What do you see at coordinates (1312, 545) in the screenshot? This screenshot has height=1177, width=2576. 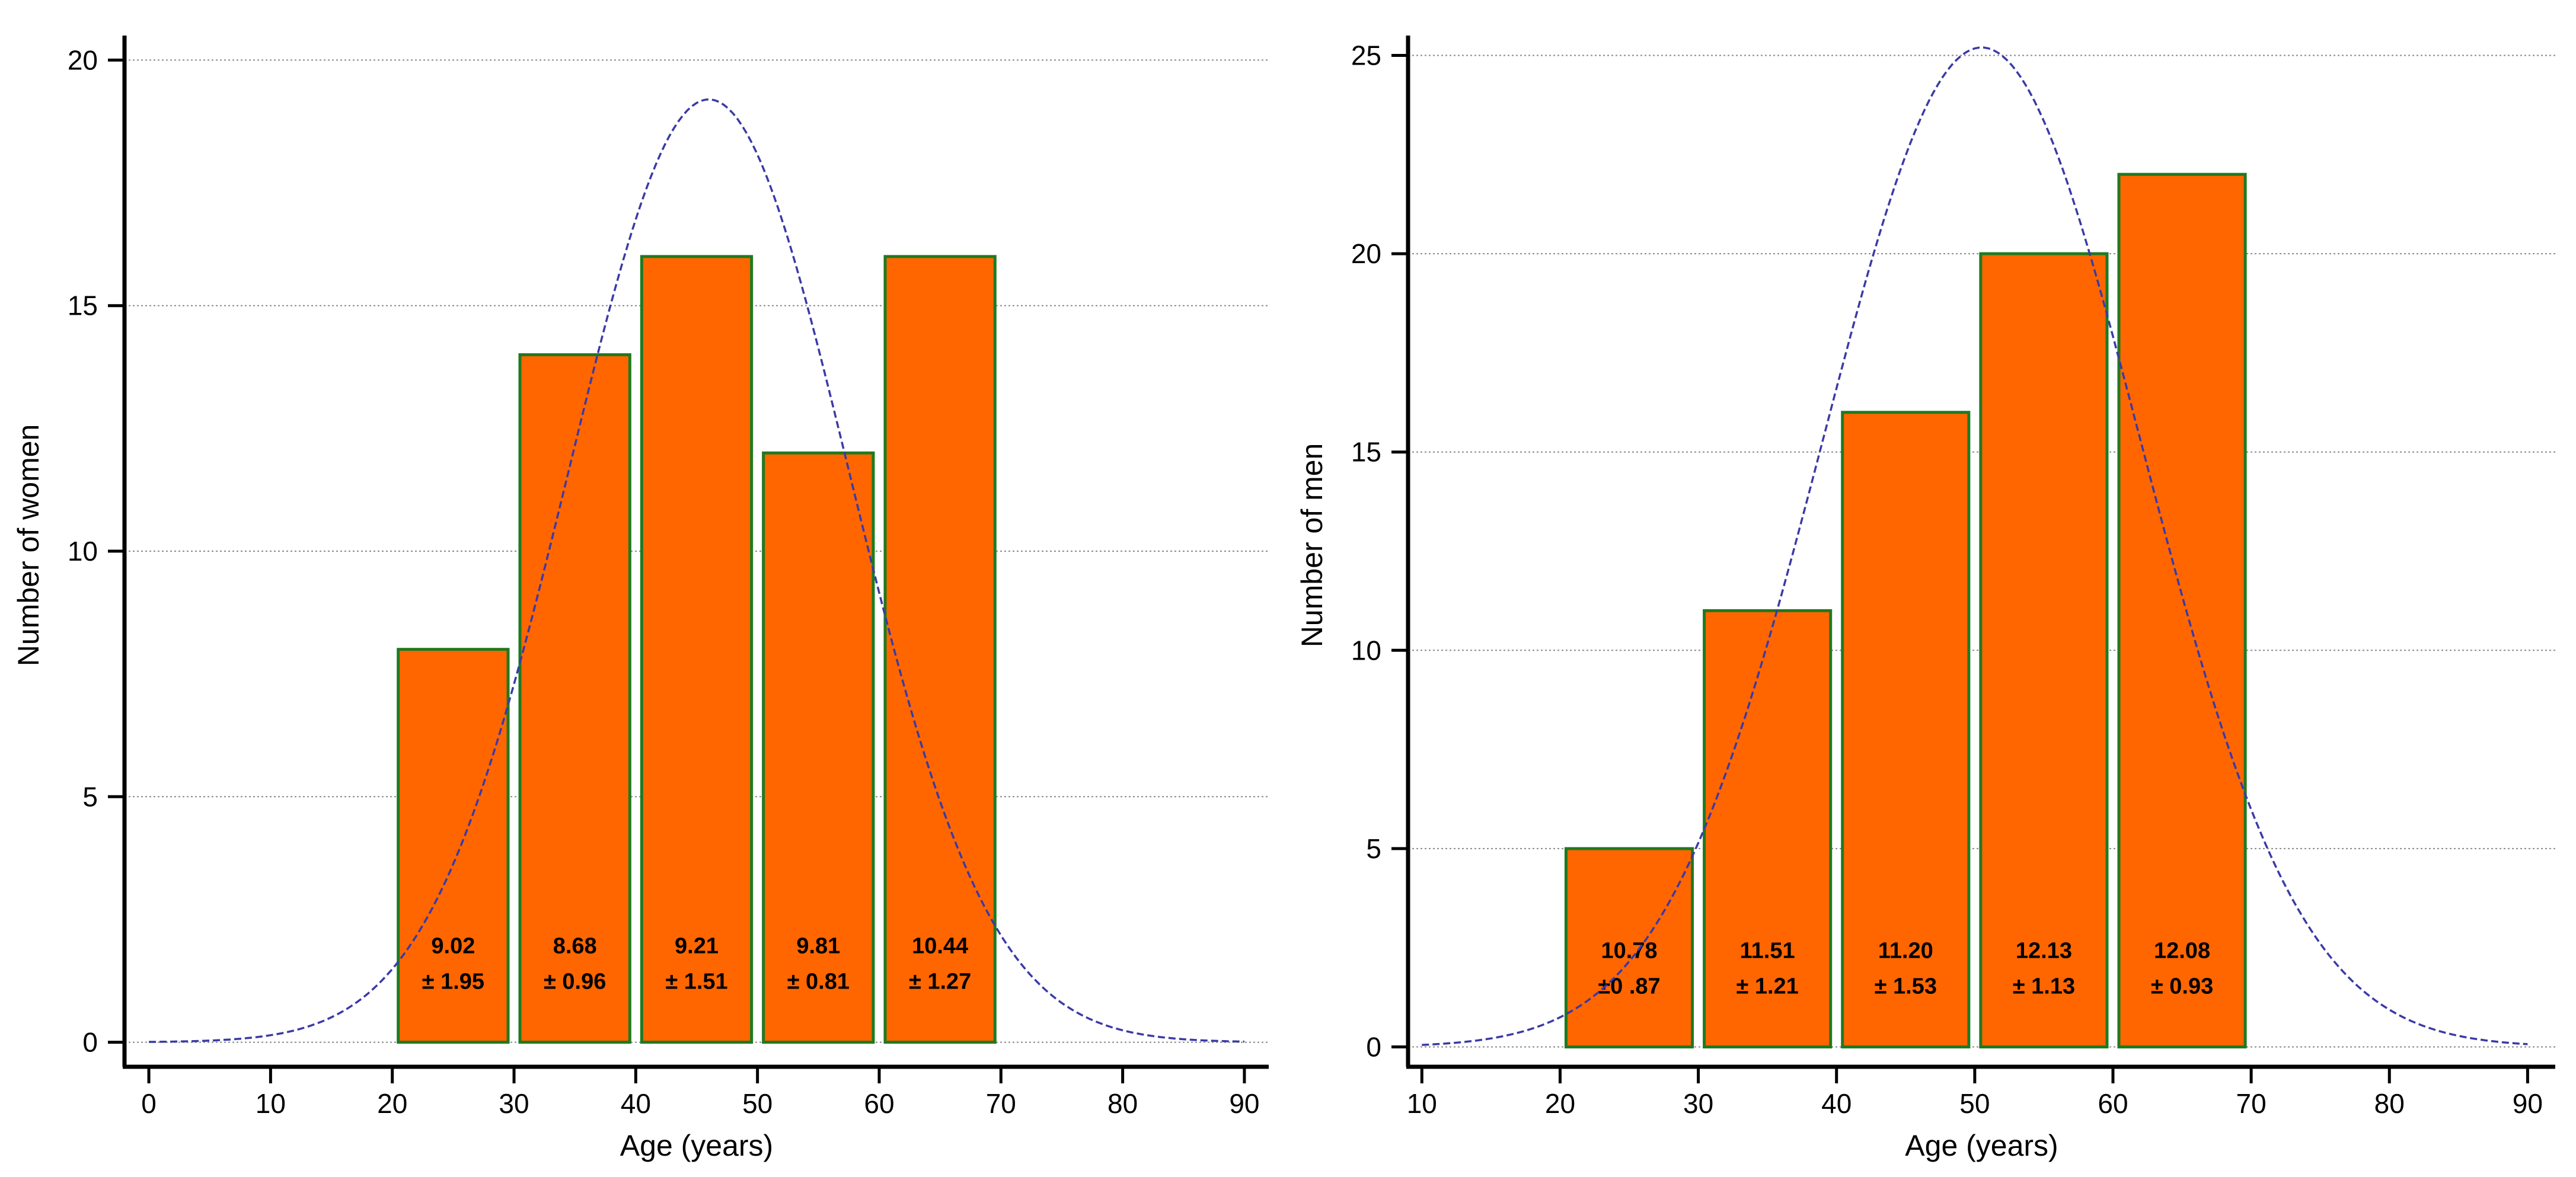 I see `y-axis-title: Number of men` at bounding box center [1312, 545].